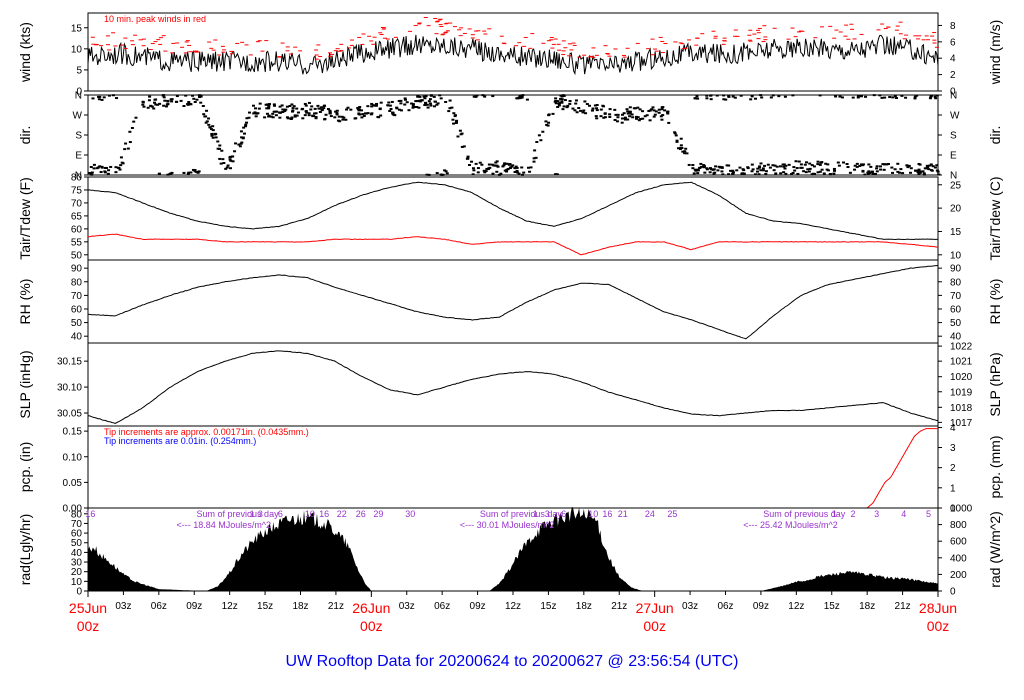 This screenshot has height=700, width=1024. What do you see at coordinates (956, 269) in the screenshot?
I see `rh-right-tick-label: 90` at bounding box center [956, 269].